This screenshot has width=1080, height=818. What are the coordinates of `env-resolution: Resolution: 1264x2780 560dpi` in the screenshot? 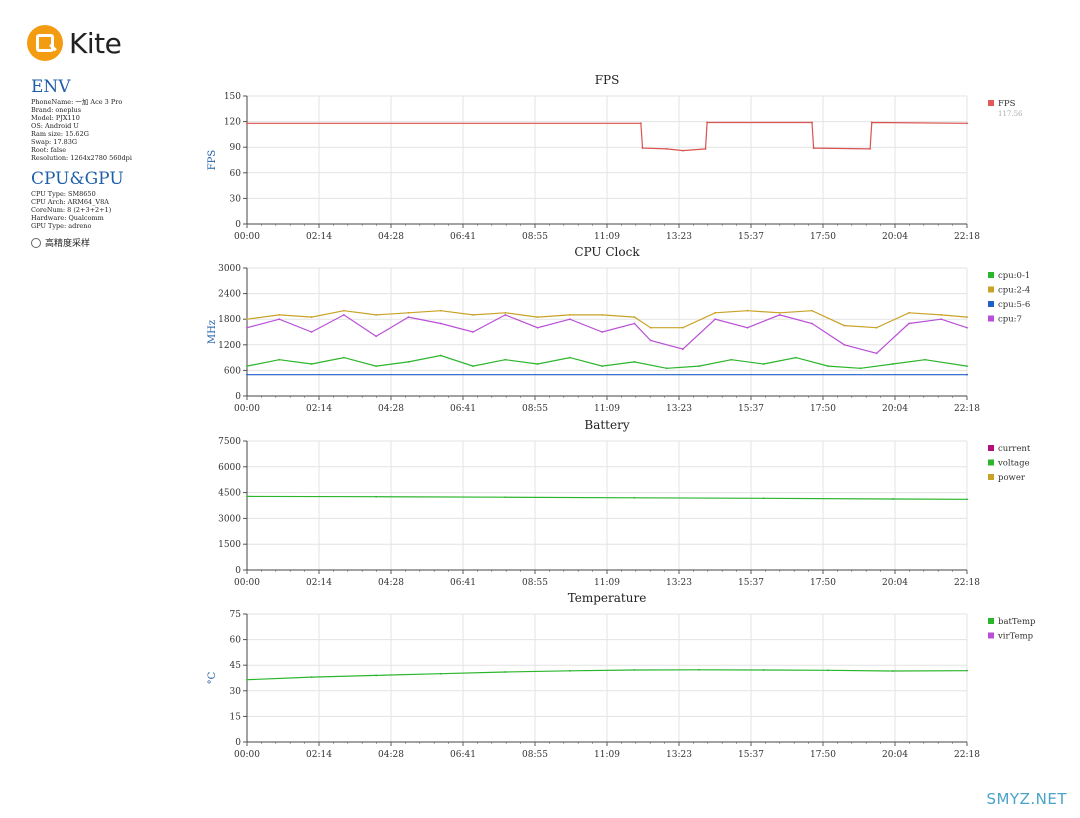 It's located at (81, 158).